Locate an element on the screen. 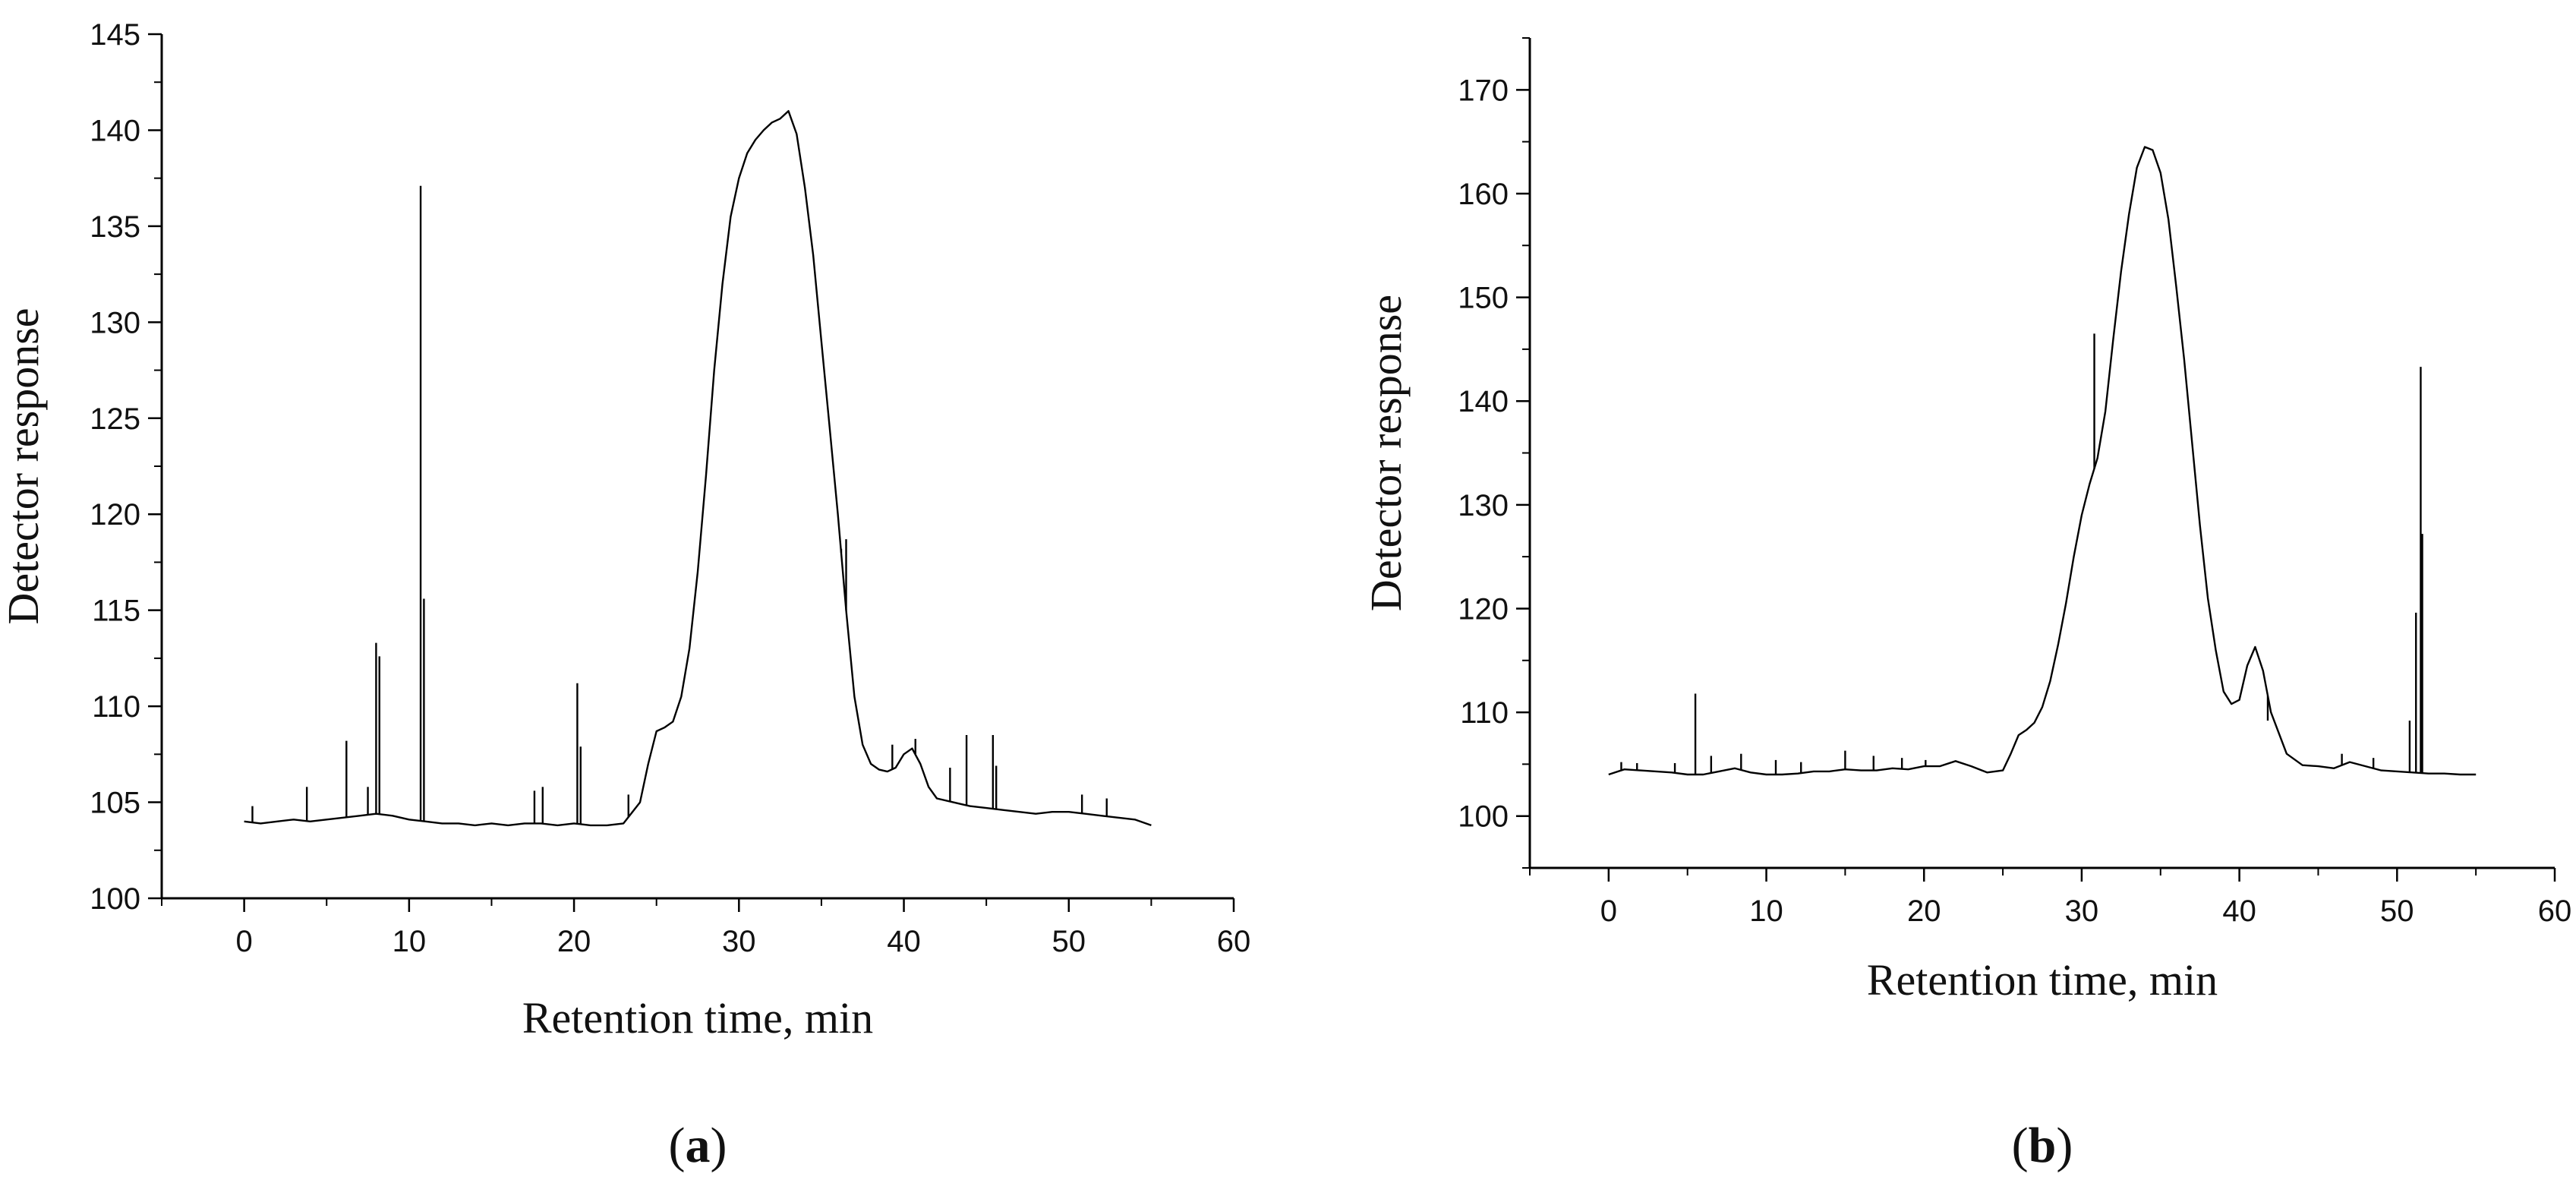 This screenshot has width=2576, height=1180. y-tick-label: 160 is located at coordinates (1483, 194).